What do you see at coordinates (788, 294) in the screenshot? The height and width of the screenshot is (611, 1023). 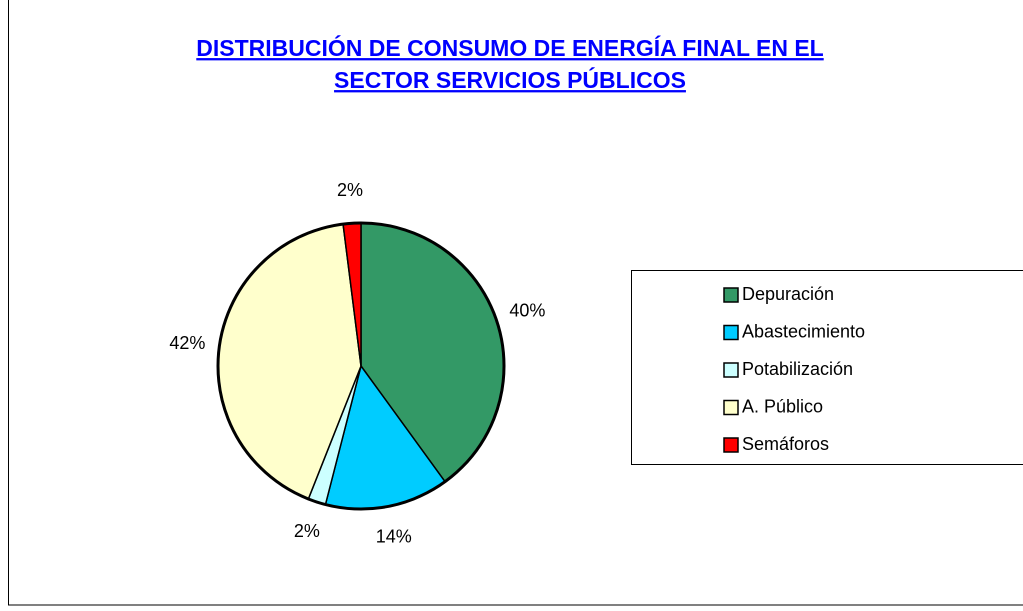 I see `legend-label: Depuración` at bounding box center [788, 294].